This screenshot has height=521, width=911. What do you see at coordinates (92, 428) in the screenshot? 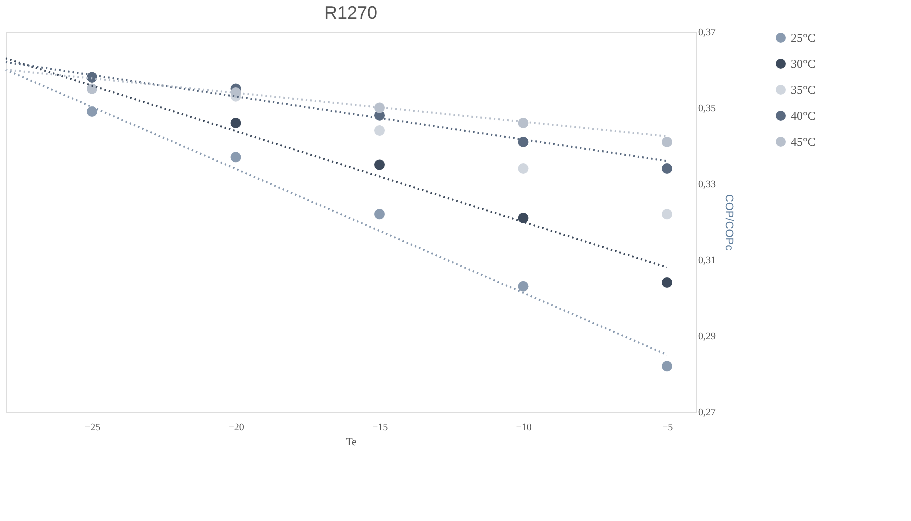
I see `x-tick-label: −25` at bounding box center [92, 428].